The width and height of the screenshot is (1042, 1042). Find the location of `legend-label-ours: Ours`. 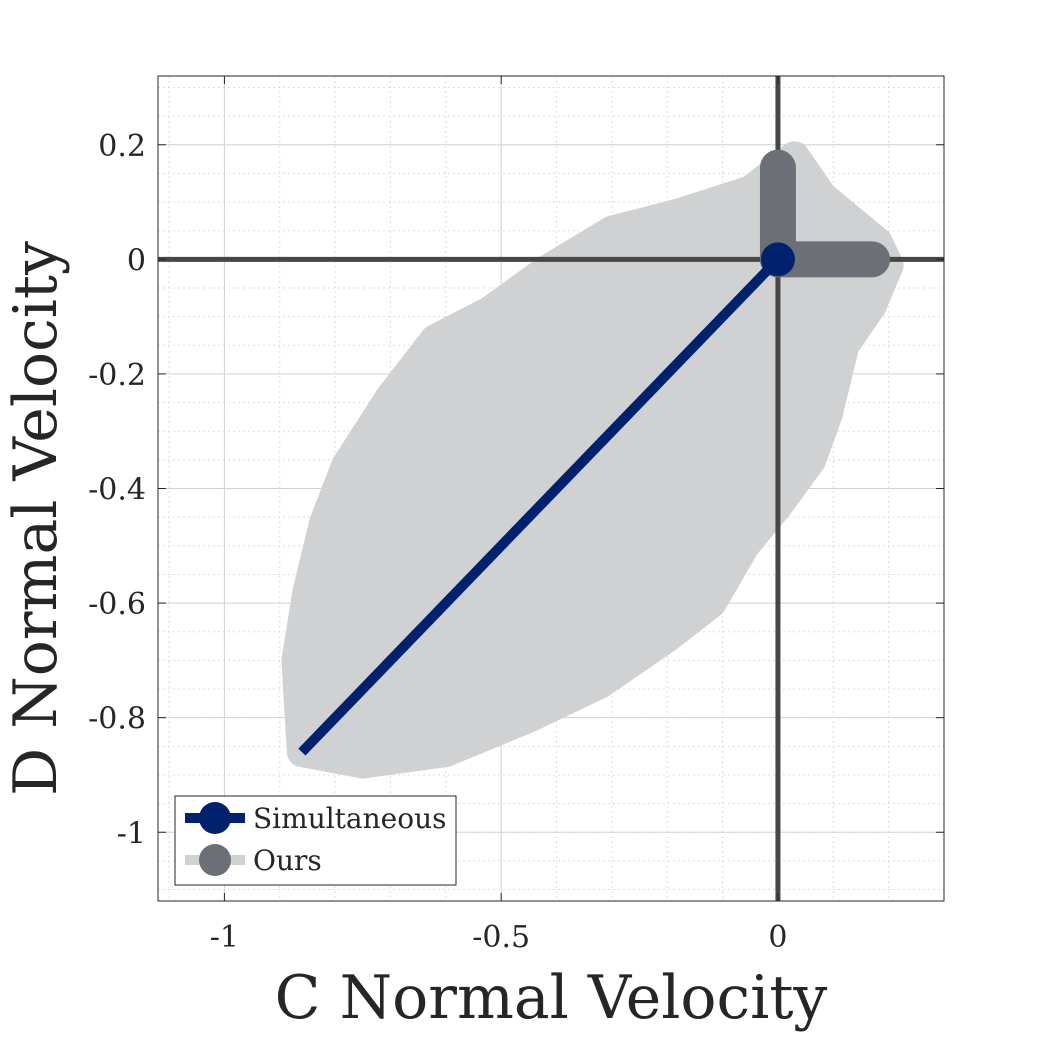

legend-label-ours: Ours is located at coordinates (287, 860).